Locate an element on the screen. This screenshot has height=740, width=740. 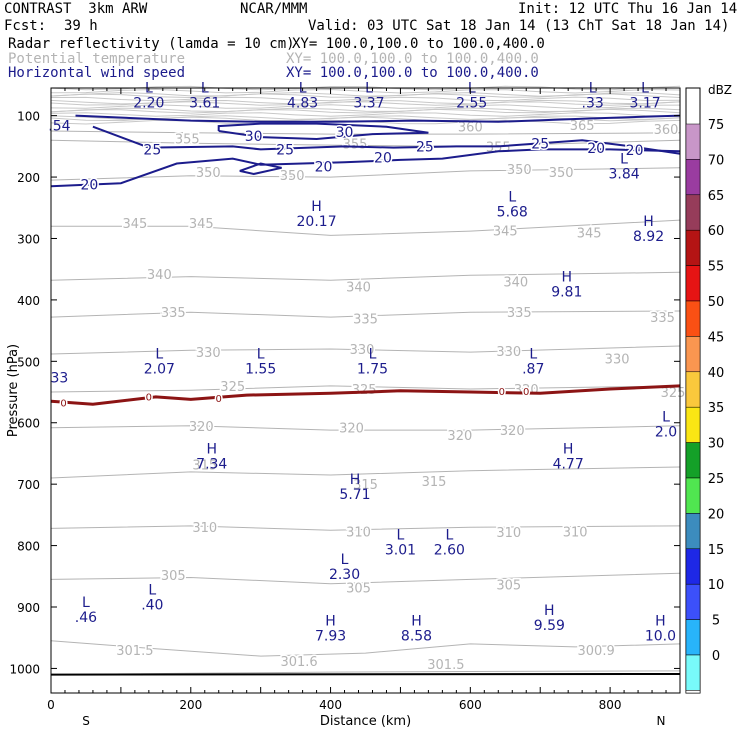
colorbar-label: 20 is located at coordinates (716, 514).